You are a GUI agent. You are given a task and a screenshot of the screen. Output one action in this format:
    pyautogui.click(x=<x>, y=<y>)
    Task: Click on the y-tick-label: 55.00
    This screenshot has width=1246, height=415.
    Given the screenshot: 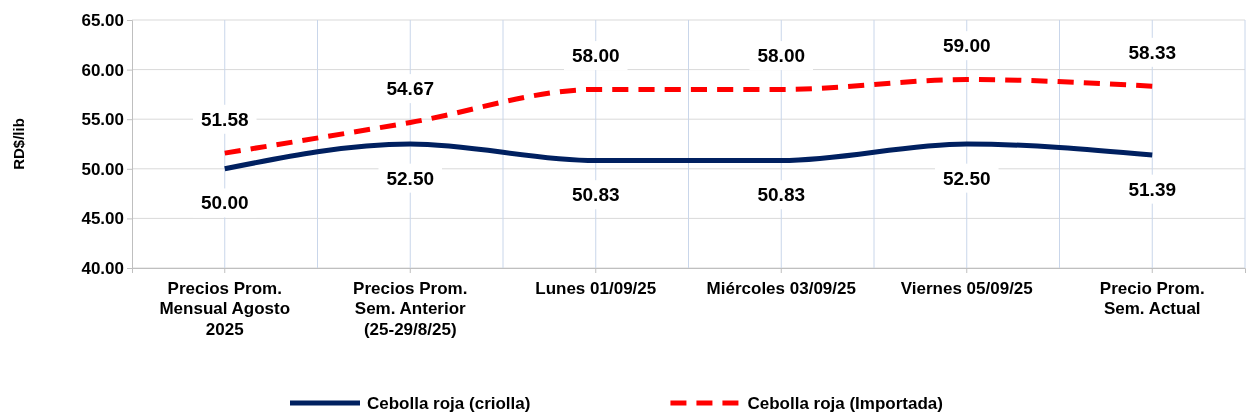 What is the action you would take?
    pyautogui.click(x=102, y=120)
    